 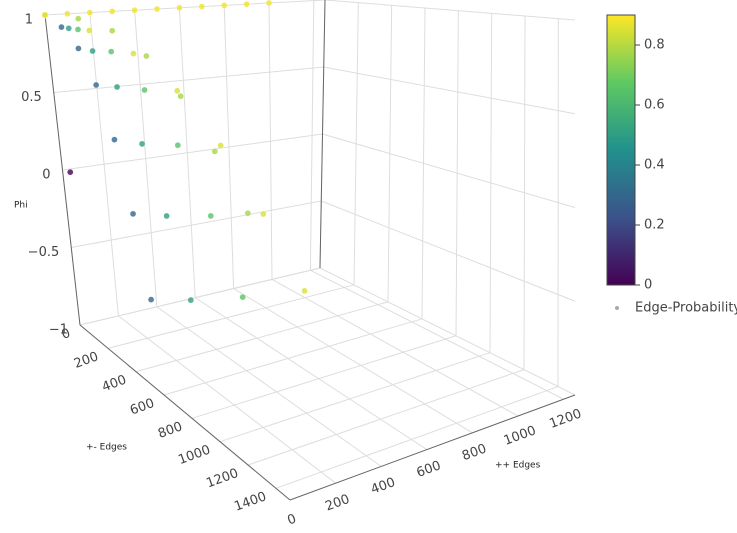 What do you see at coordinates (565, 418) in the screenshot?
I see `x-tick-label: 1200` at bounding box center [565, 418].